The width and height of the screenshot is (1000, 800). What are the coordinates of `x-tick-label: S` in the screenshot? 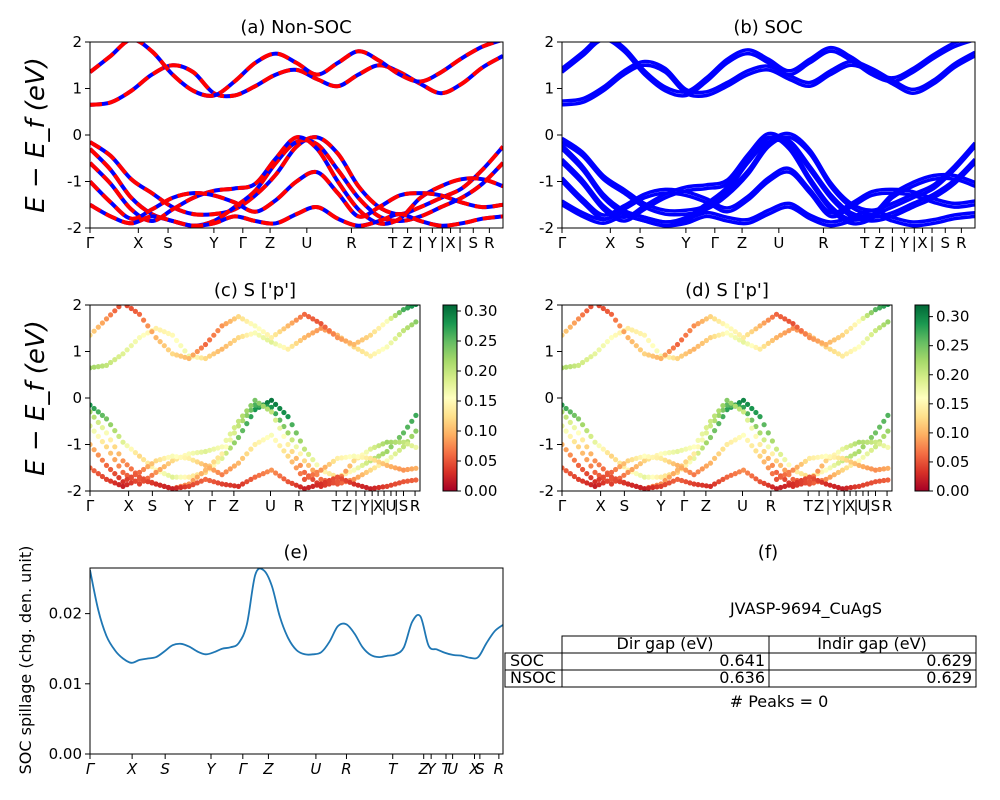 It's located at (473, 243).